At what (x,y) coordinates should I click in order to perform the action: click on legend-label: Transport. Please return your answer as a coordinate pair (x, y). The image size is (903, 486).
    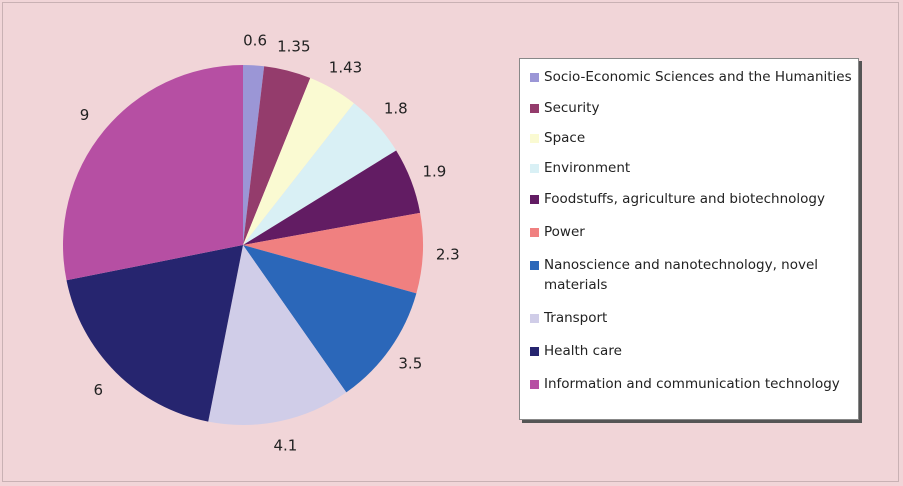
    Looking at the image, I should click on (576, 318).